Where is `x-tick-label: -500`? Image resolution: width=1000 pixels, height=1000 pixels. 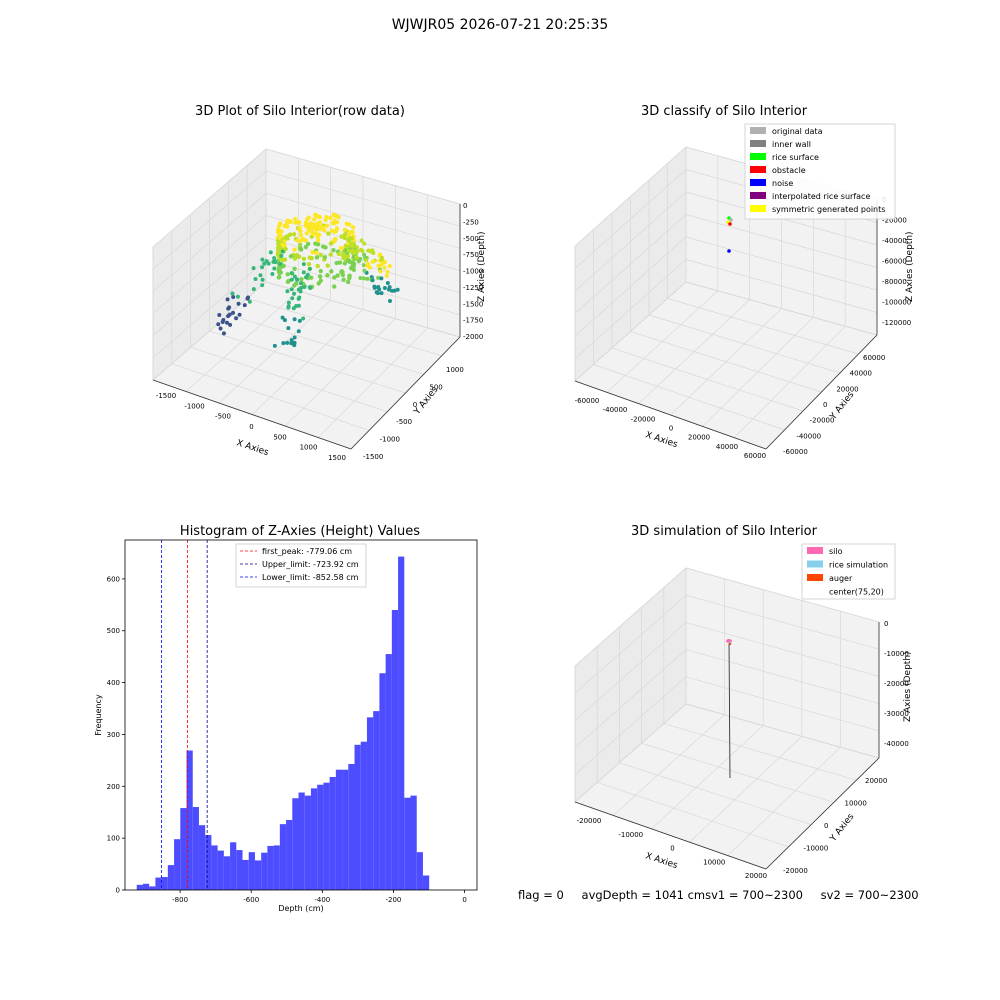
x-tick-label: -500 is located at coordinates (223, 417).